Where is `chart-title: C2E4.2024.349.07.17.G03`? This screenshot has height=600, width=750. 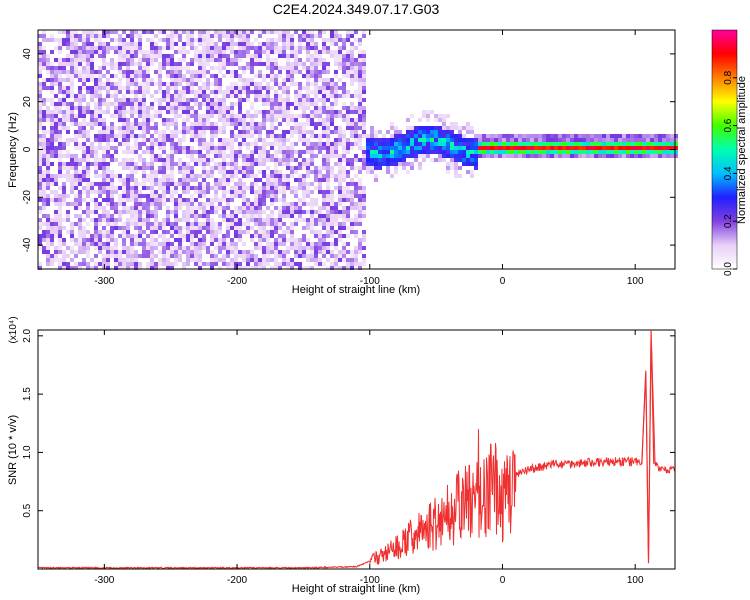 chart-title: C2E4.2024.349.07.17.G03 is located at coordinates (356, 9).